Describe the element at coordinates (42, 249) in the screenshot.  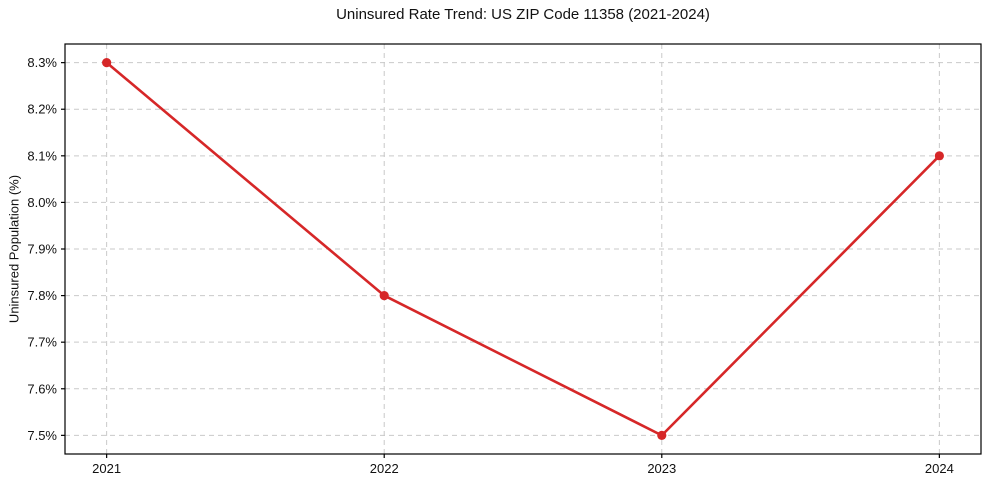
I see `y-tick-label: 7.9%` at that location.